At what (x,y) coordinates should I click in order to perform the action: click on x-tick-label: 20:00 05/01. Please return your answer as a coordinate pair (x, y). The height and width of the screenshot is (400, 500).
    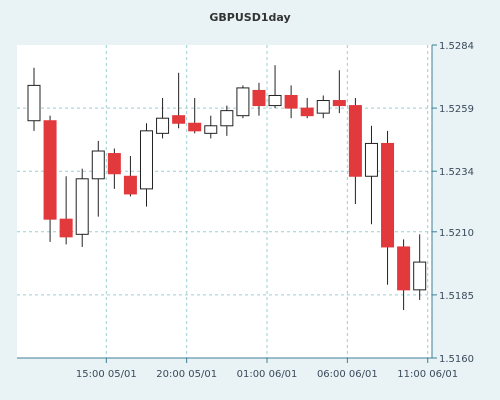
    Looking at the image, I should click on (186, 374).